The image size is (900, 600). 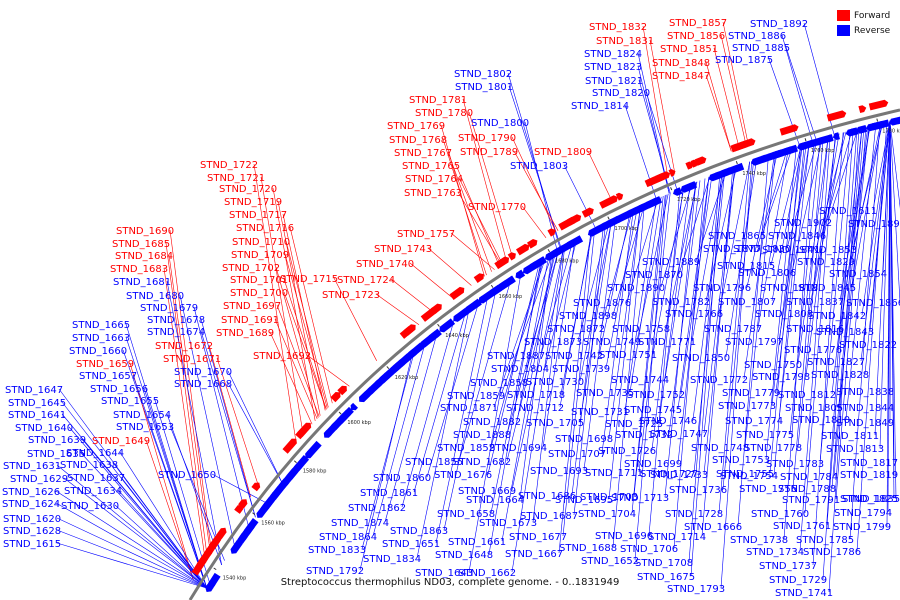 I want to click on gene-label: STND_1743, so click(x=403, y=249).